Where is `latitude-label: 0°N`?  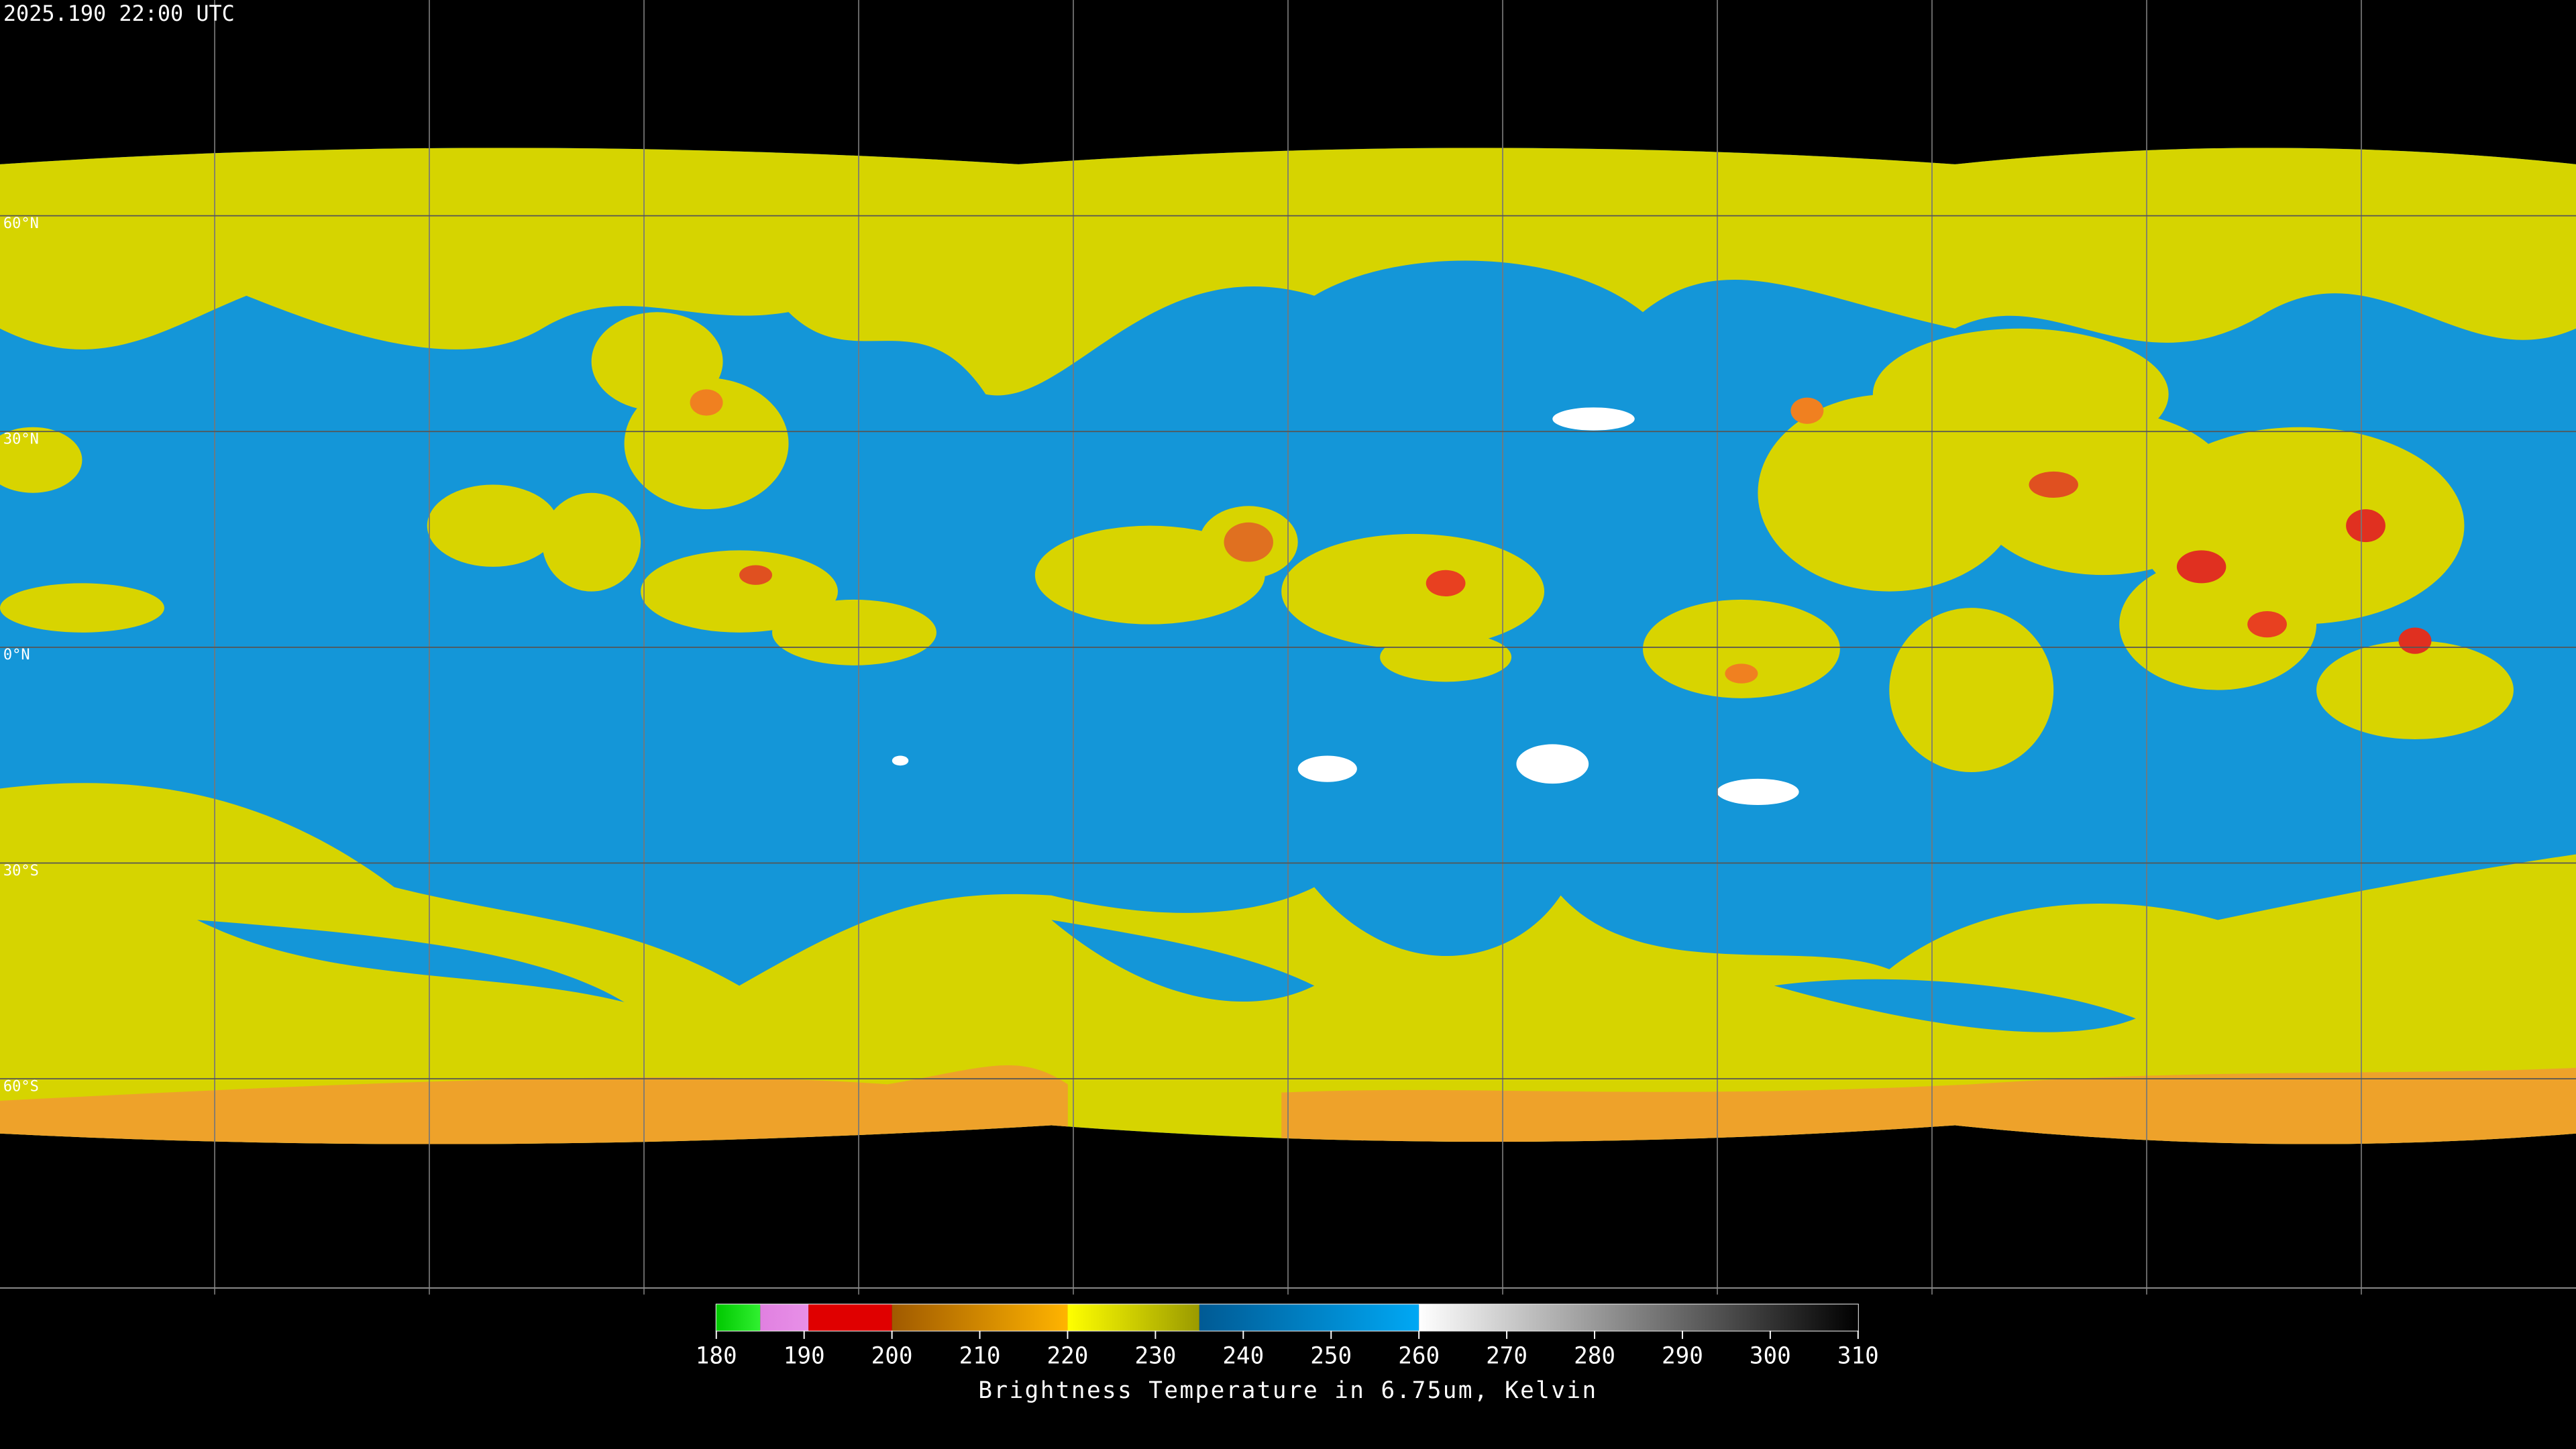
latitude-label: 0°N is located at coordinates (16, 655).